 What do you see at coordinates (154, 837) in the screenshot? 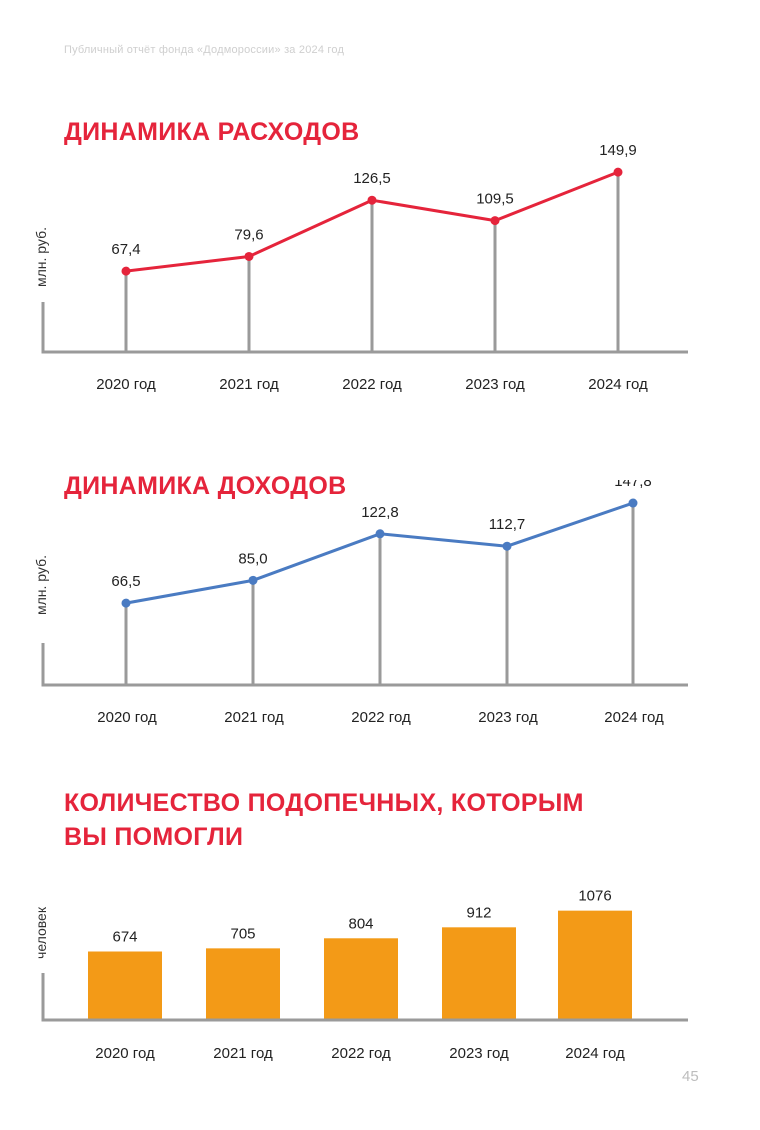
I see `wards-title-line-2: ВЫ ПОМОГЛИ` at bounding box center [154, 837].